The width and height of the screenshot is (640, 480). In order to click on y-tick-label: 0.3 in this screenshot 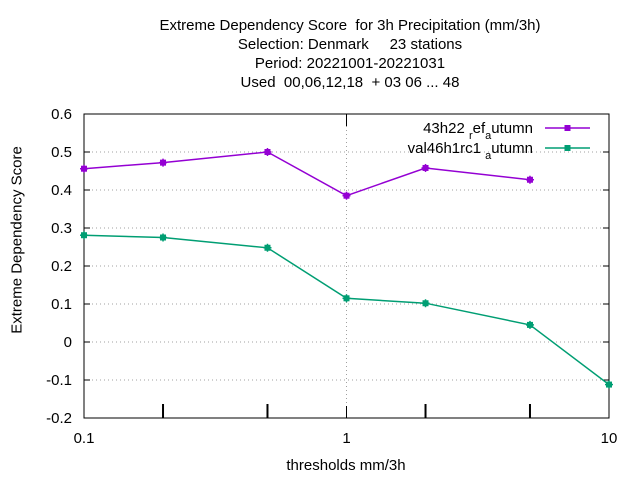, I will do `click(61, 228)`.